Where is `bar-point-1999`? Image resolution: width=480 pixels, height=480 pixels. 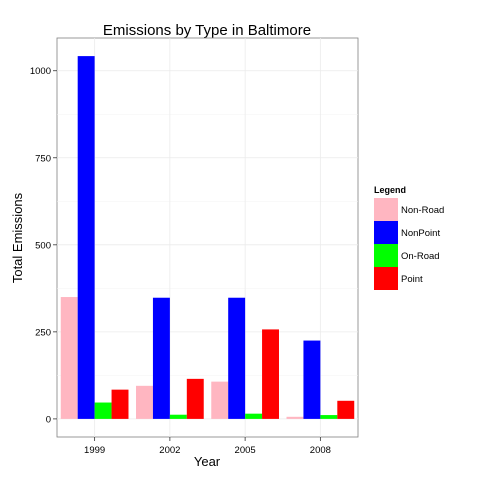 bar-point-1999 is located at coordinates (120, 404).